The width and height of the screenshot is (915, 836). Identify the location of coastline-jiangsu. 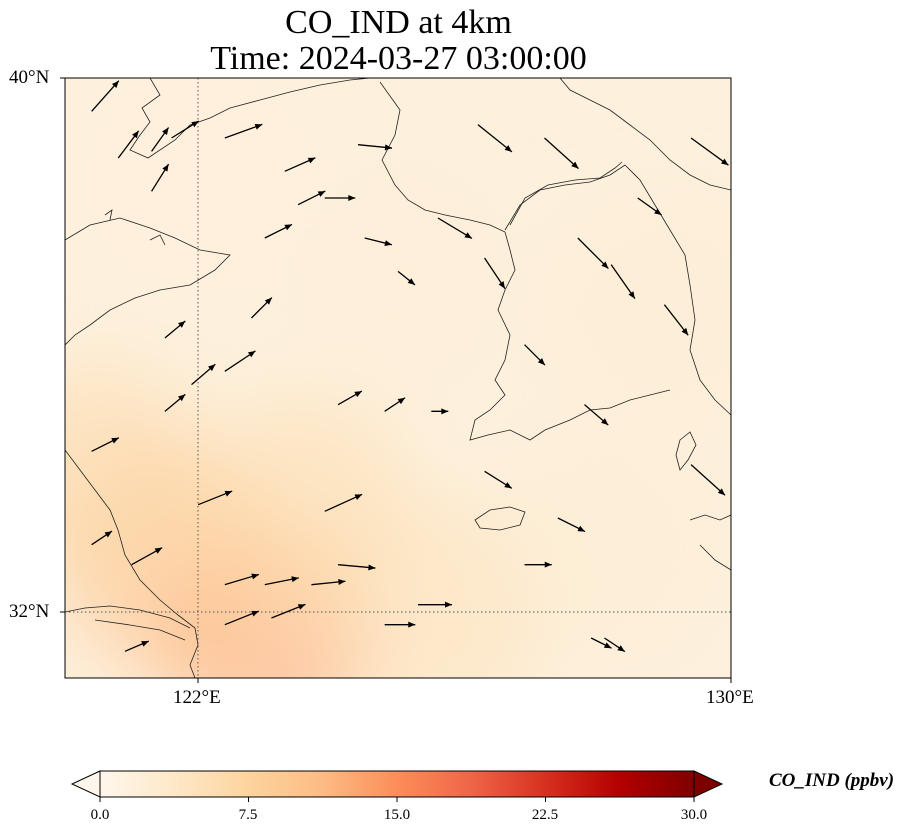
(132, 563).